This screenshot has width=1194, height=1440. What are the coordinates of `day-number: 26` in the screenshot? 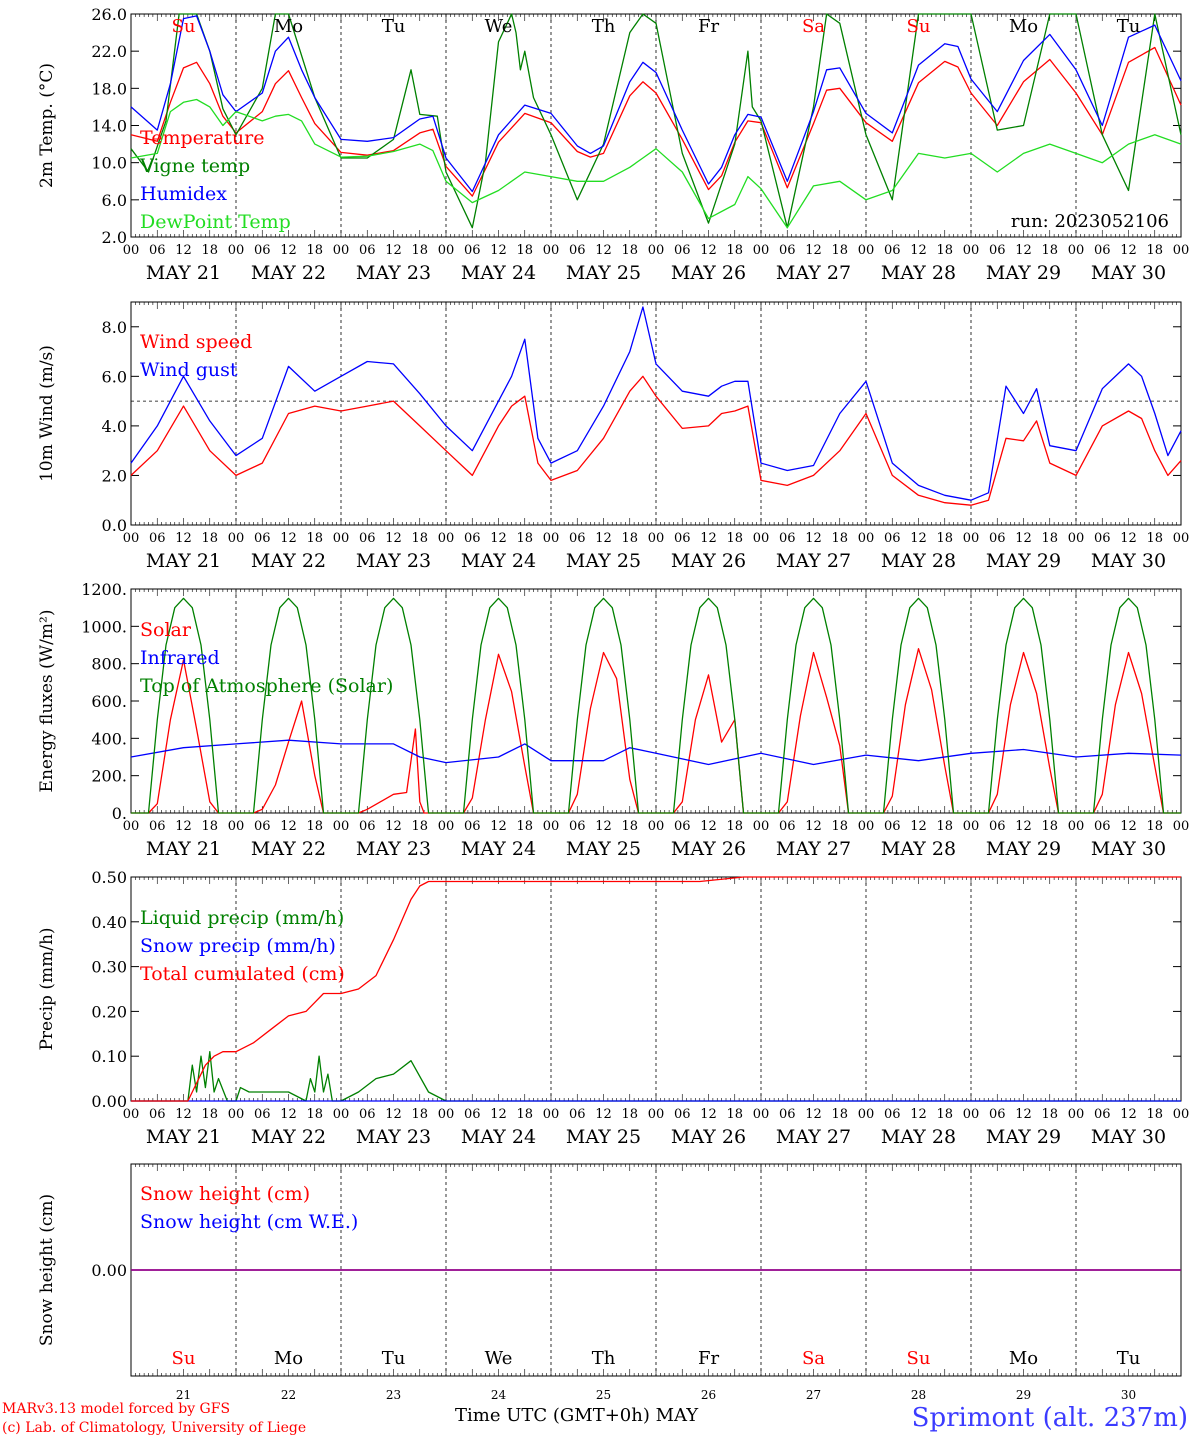 It's located at (708, 1395).